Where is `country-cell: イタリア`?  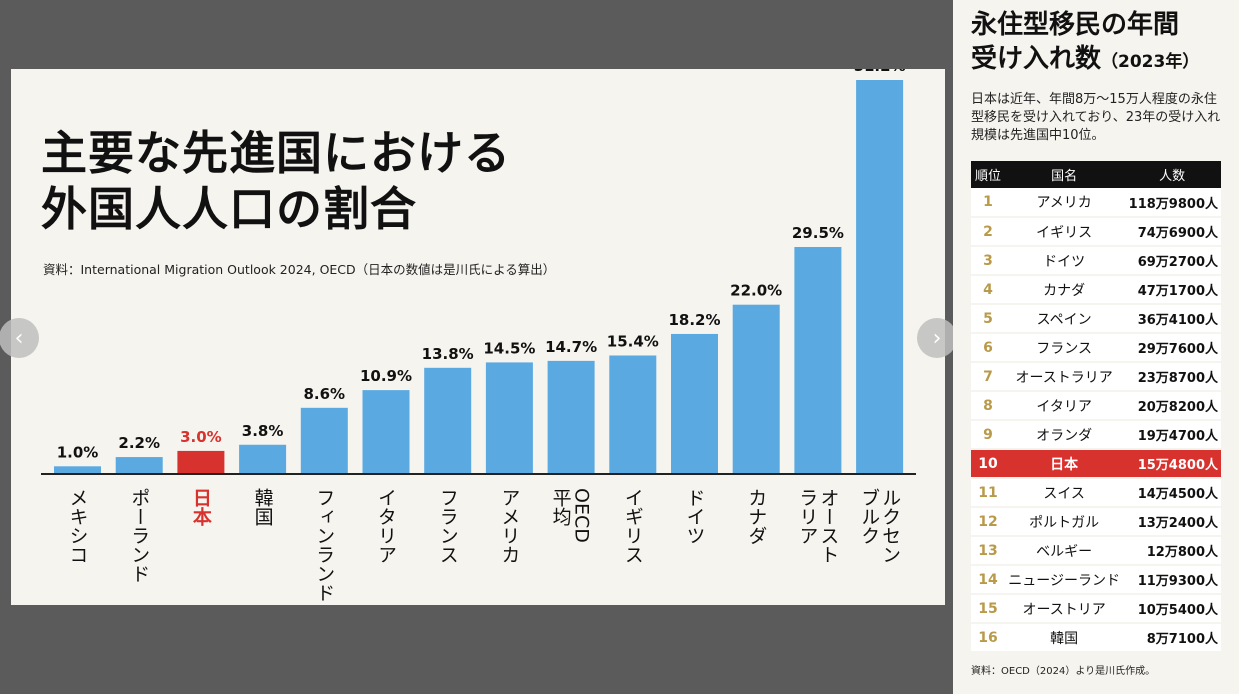 country-cell: イタリア is located at coordinates (1064, 406).